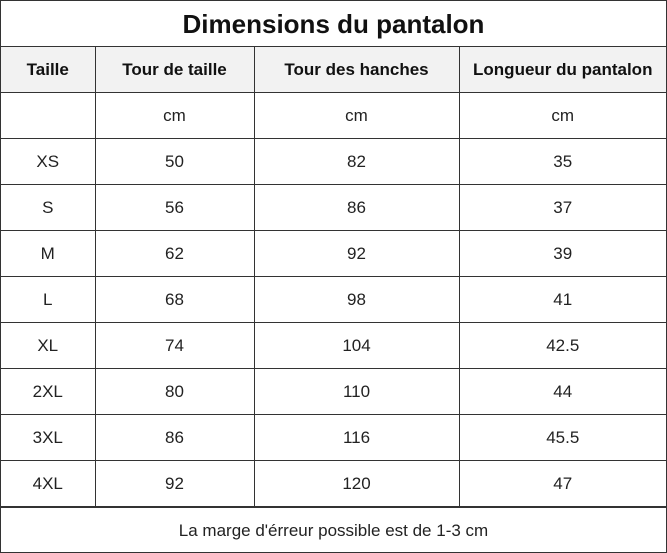 The width and height of the screenshot is (667, 553). What do you see at coordinates (174, 70) in the screenshot?
I see `header-waist: Tour de taille` at bounding box center [174, 70].